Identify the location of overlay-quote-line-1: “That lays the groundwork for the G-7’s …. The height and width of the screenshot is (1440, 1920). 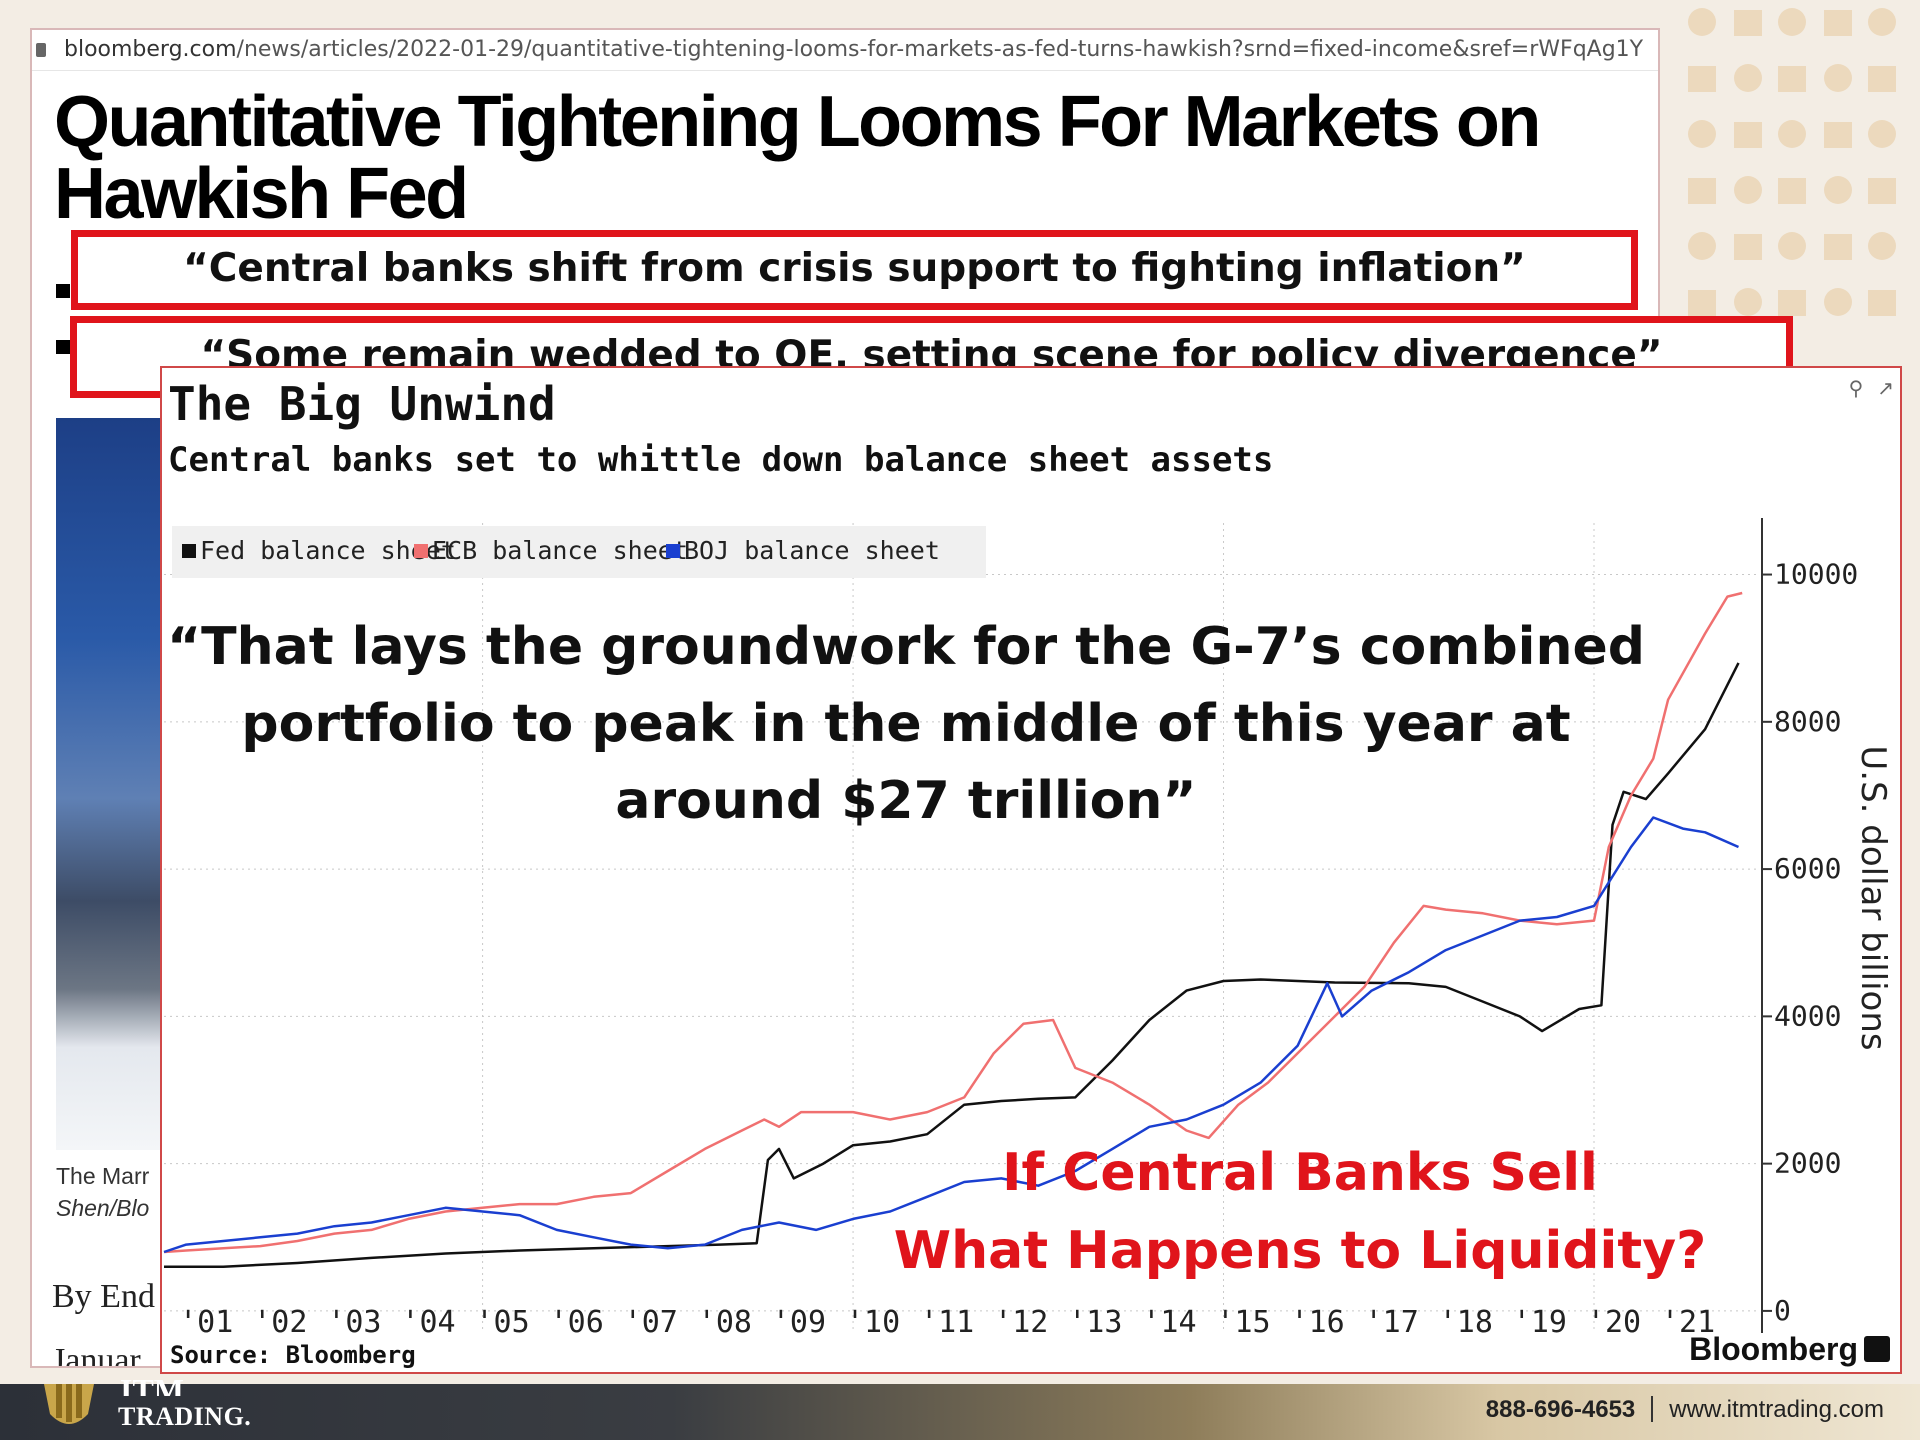
(906, 647).